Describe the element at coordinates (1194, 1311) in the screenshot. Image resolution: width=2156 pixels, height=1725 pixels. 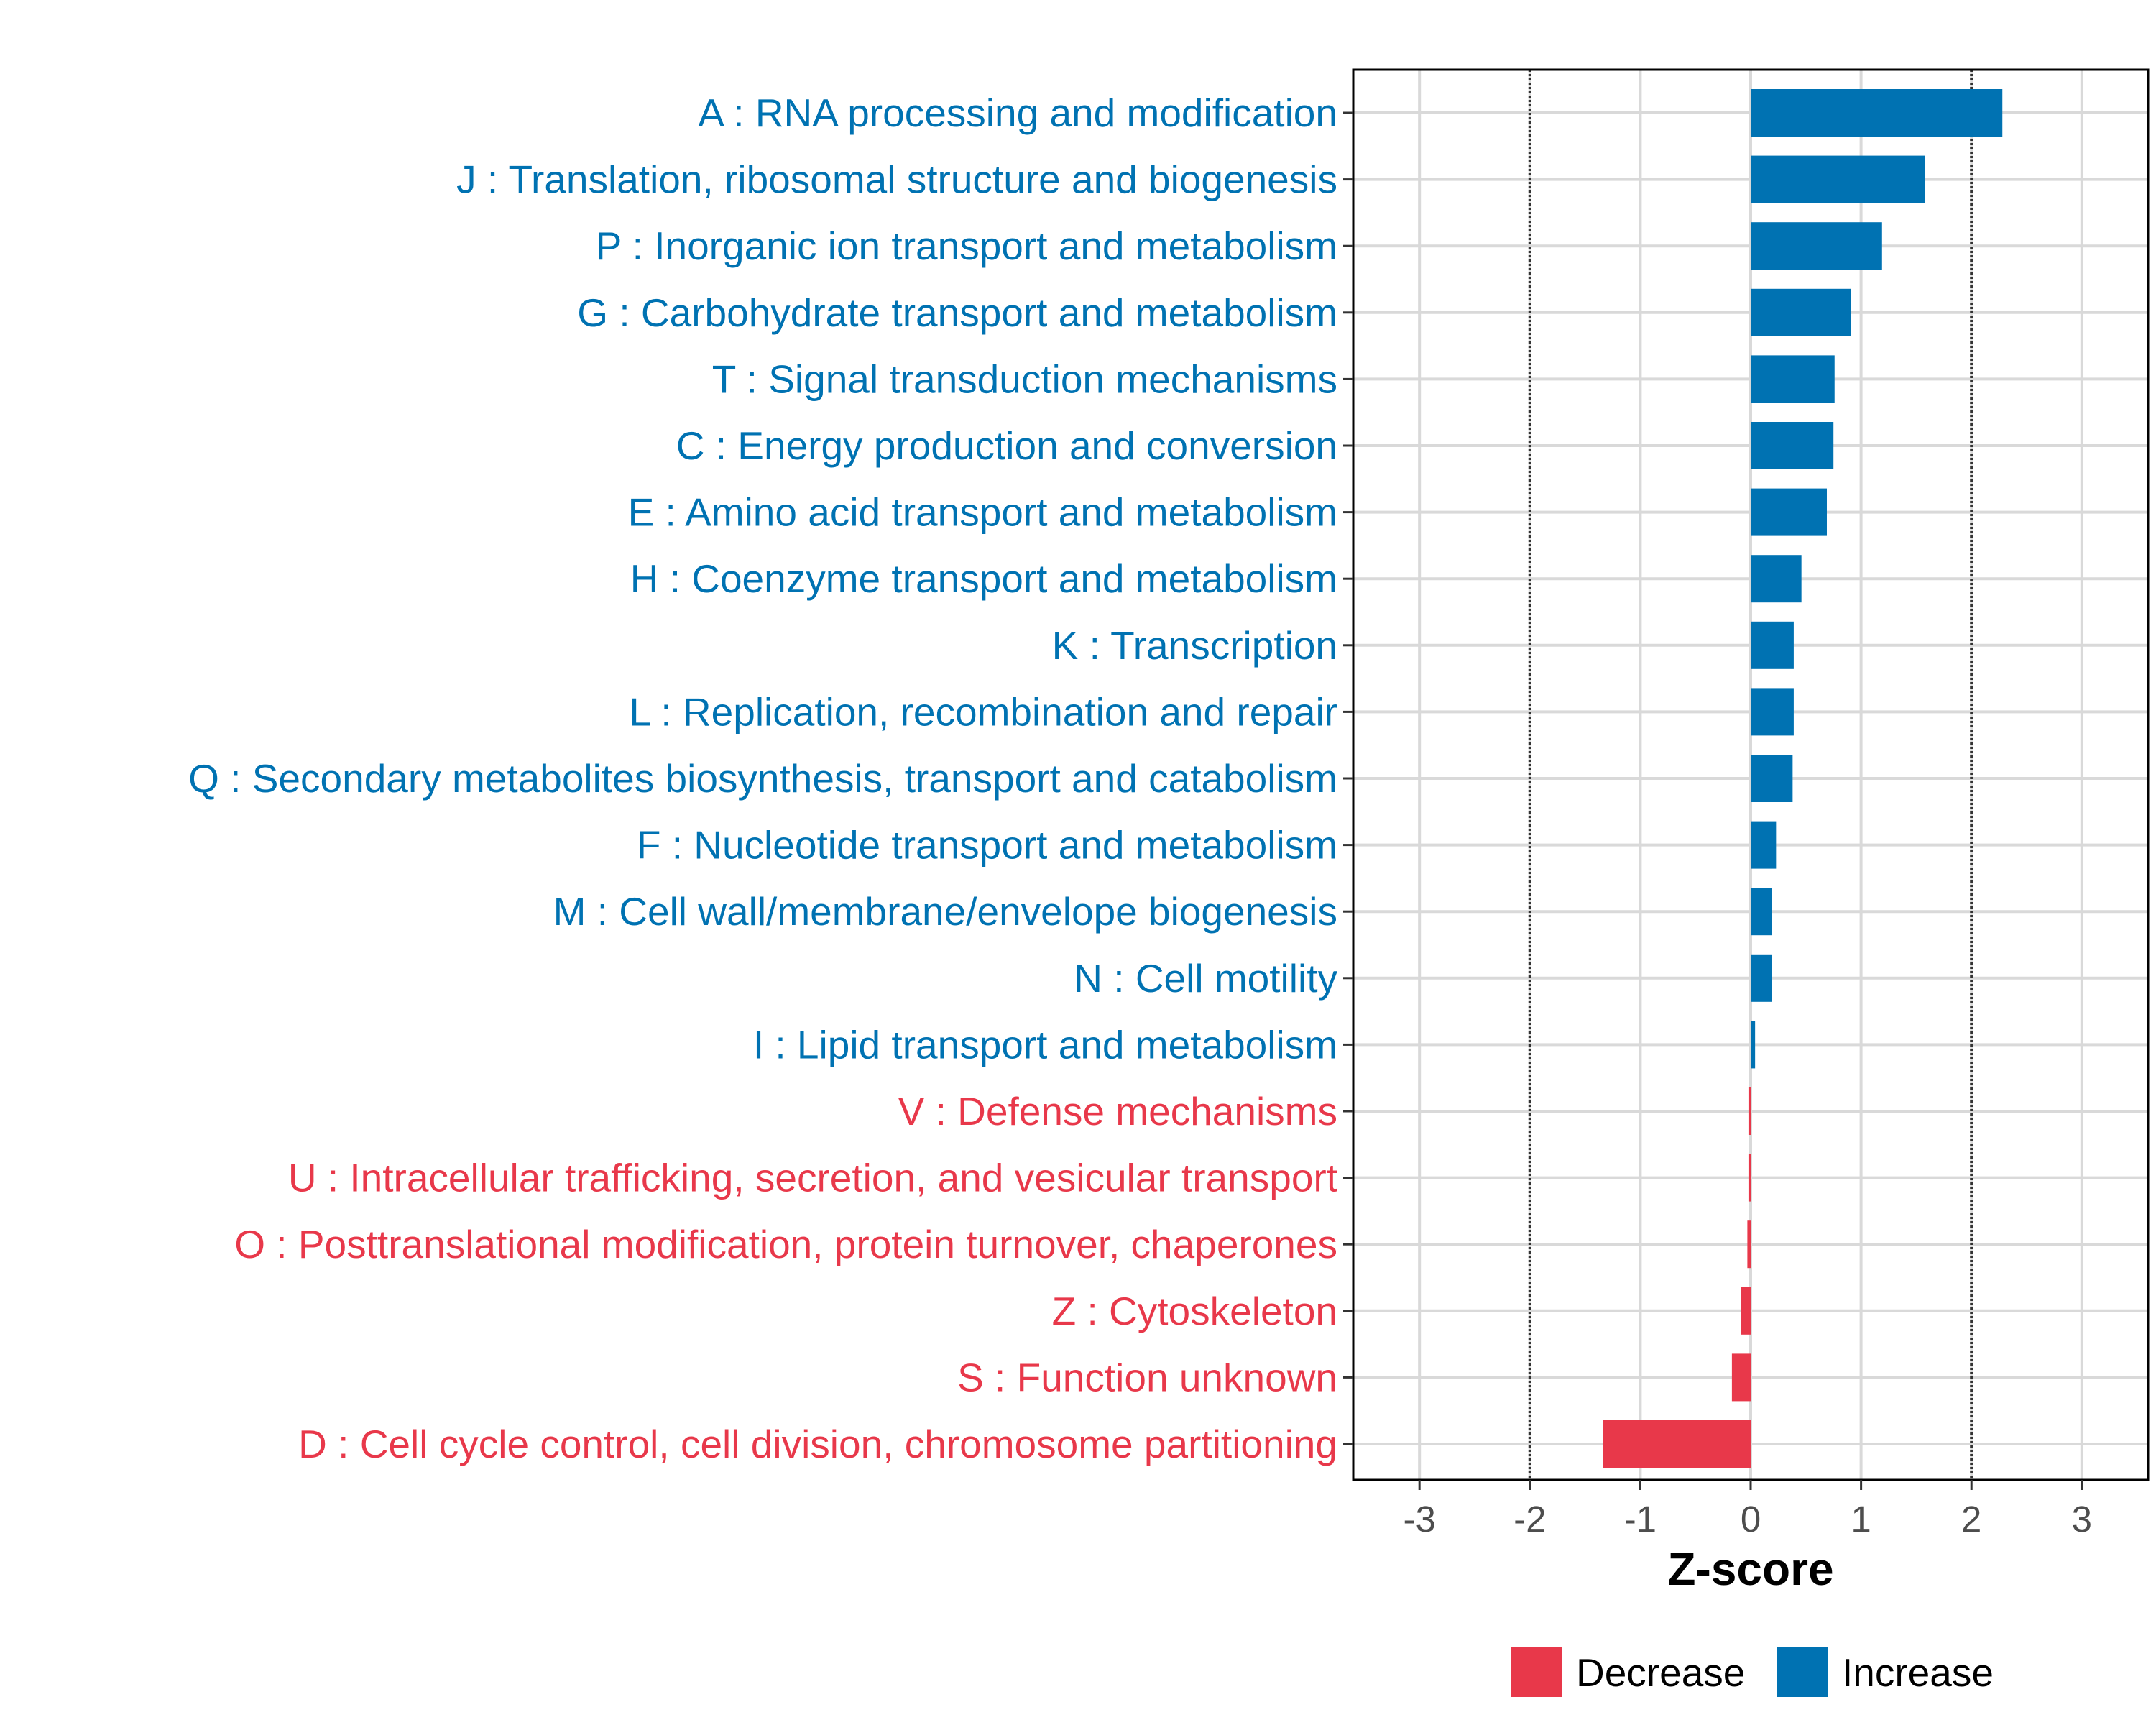
I see `category-label-18: Z : Cytoskeleton` at that location.